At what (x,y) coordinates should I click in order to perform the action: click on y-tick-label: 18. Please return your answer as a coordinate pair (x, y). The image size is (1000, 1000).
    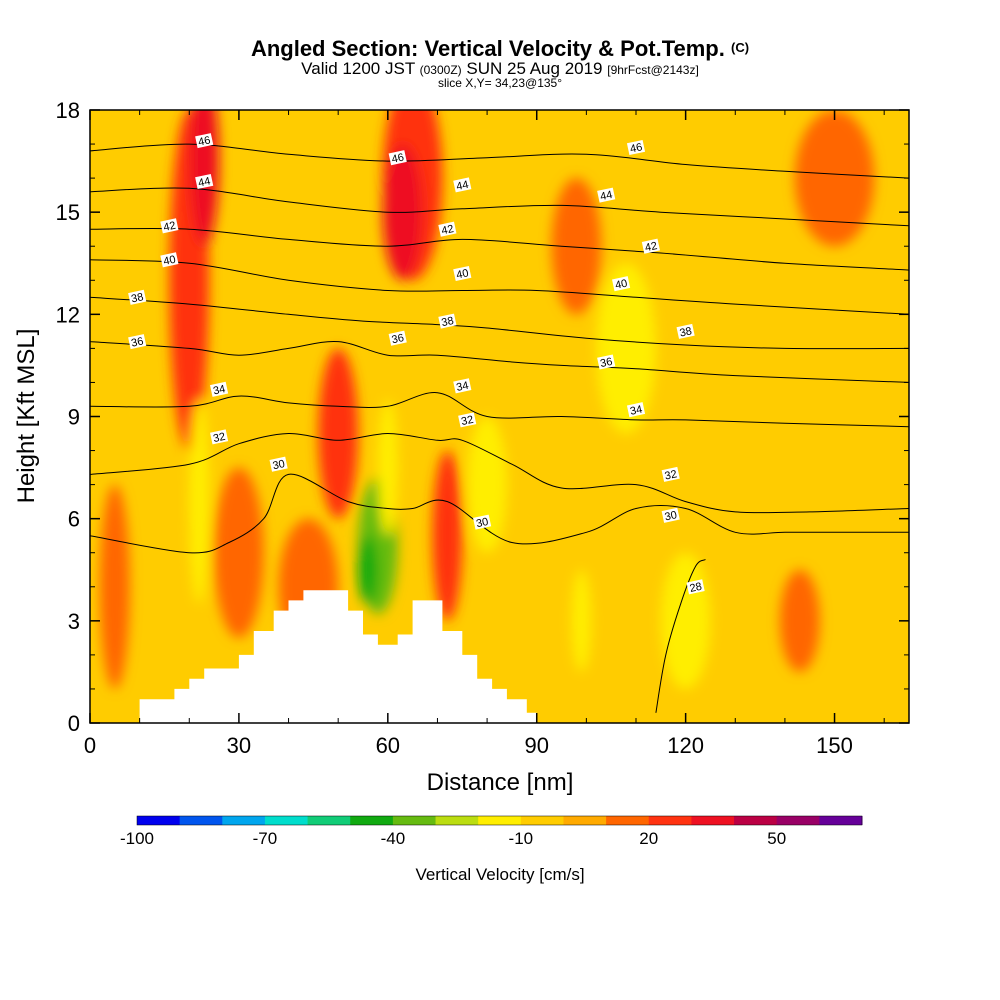
    Looking at the image, I should click on (68, 110).